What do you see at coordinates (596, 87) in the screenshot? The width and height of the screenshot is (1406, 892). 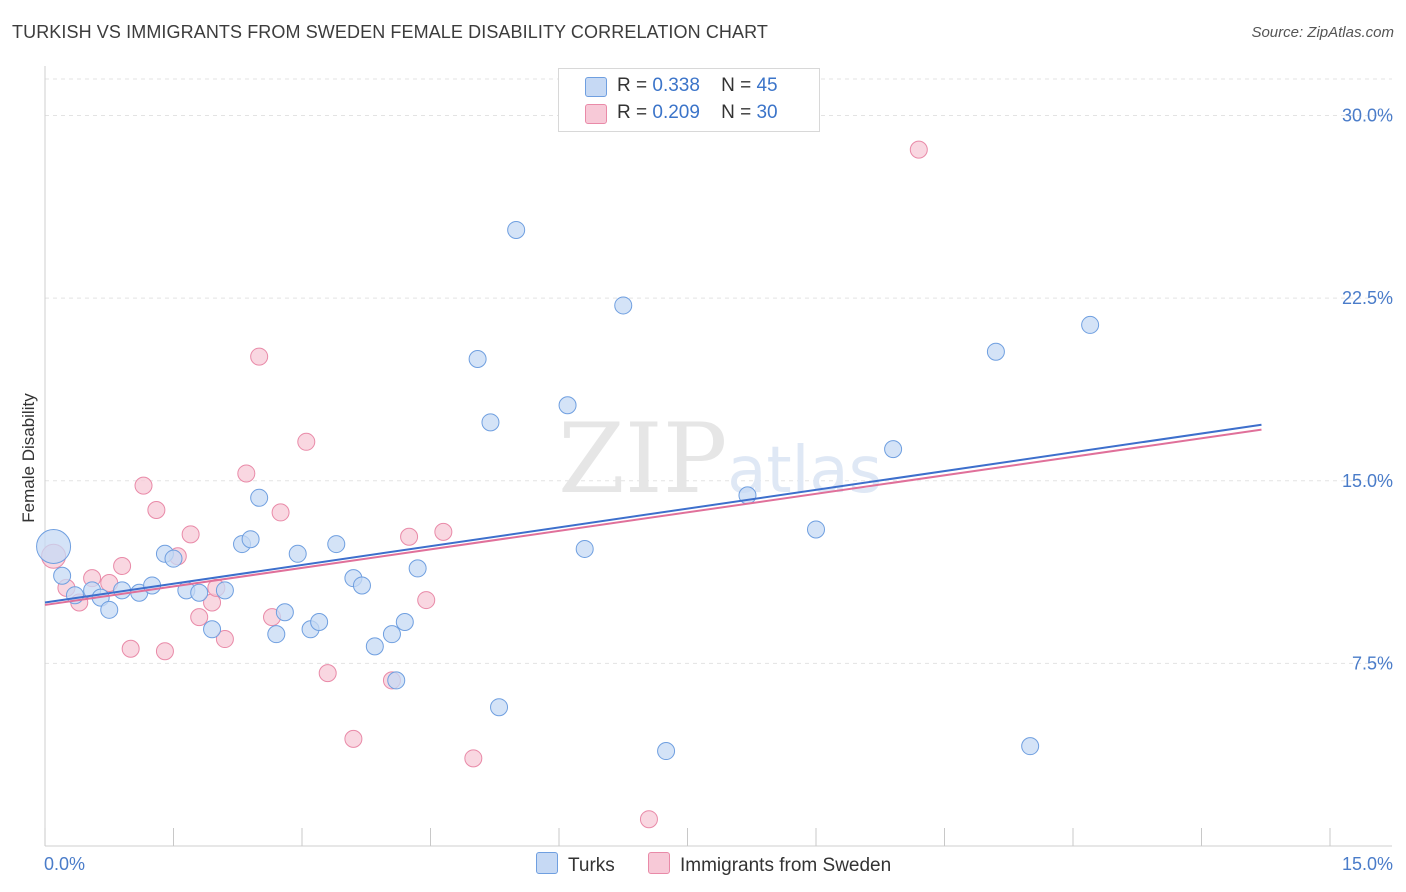 I see `legend-swatch-turks` at bounding box center [596, 87].